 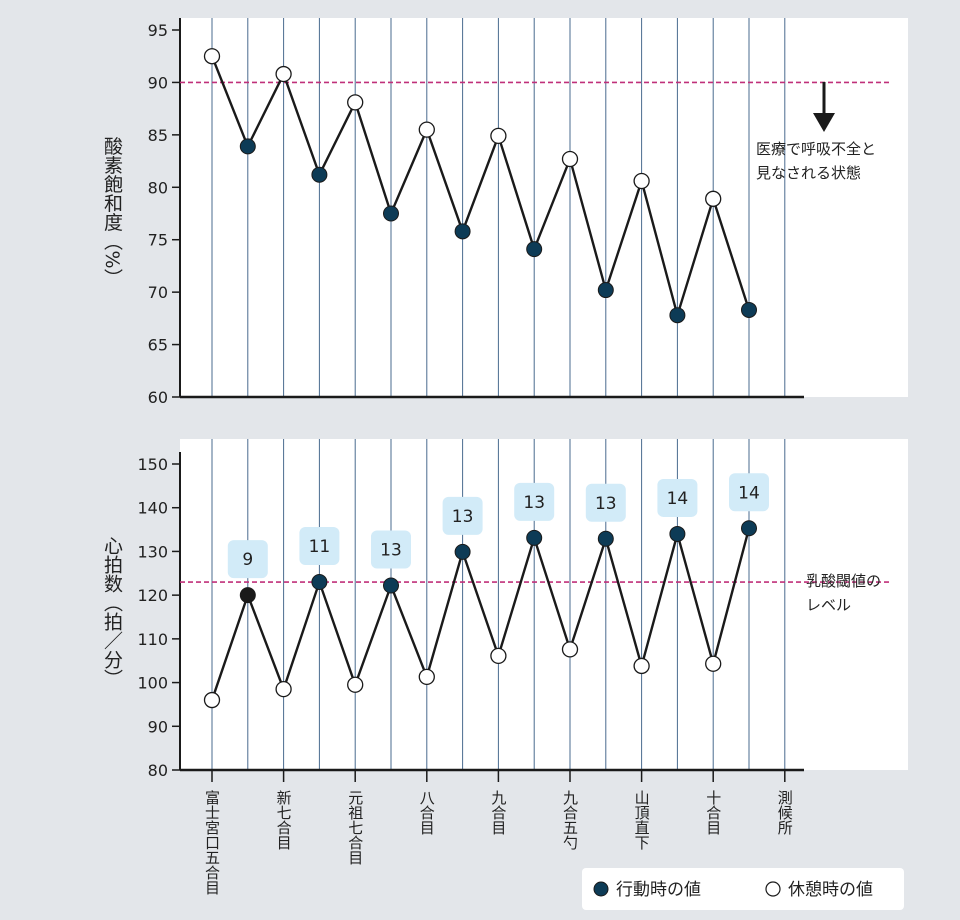 What do you see at coordinates (642, 820) in the screenshot?
I see `station-label: 山頂直下` at bounding box center [642, 820].